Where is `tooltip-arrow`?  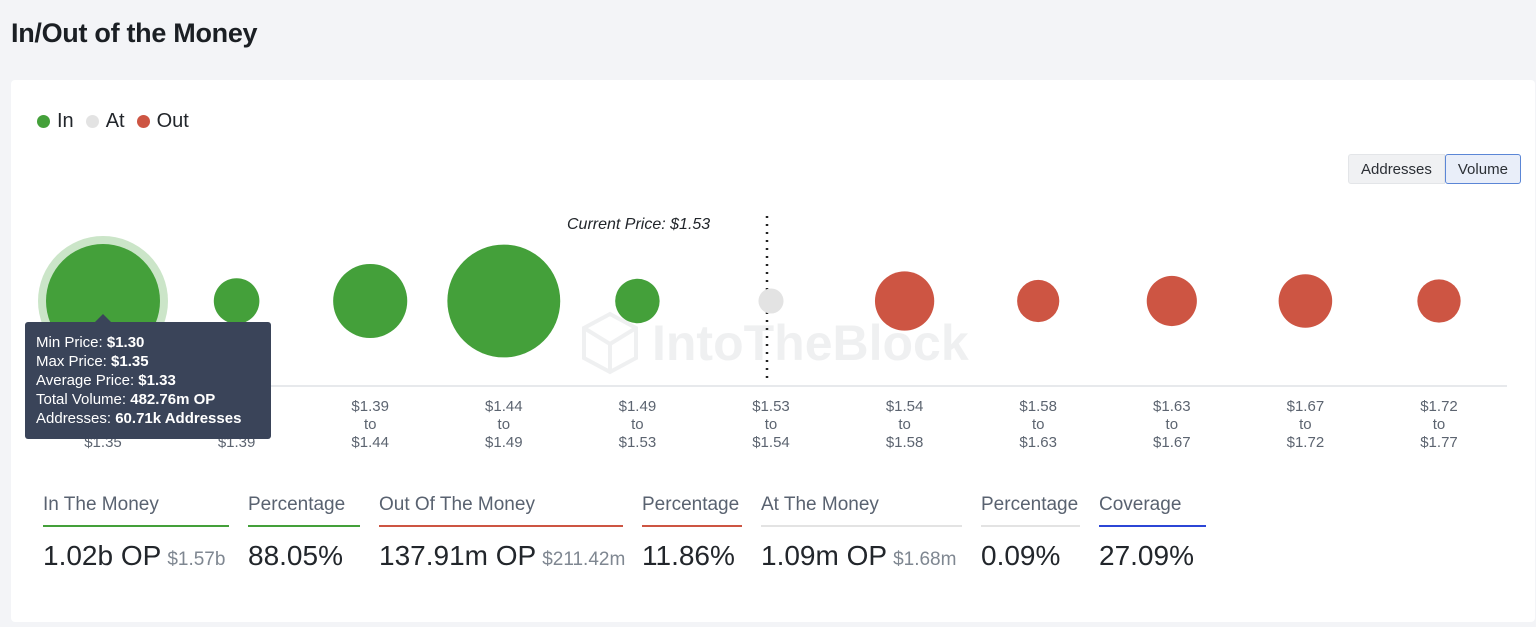
tooltip-arrow is located at coordinates (103, 318).